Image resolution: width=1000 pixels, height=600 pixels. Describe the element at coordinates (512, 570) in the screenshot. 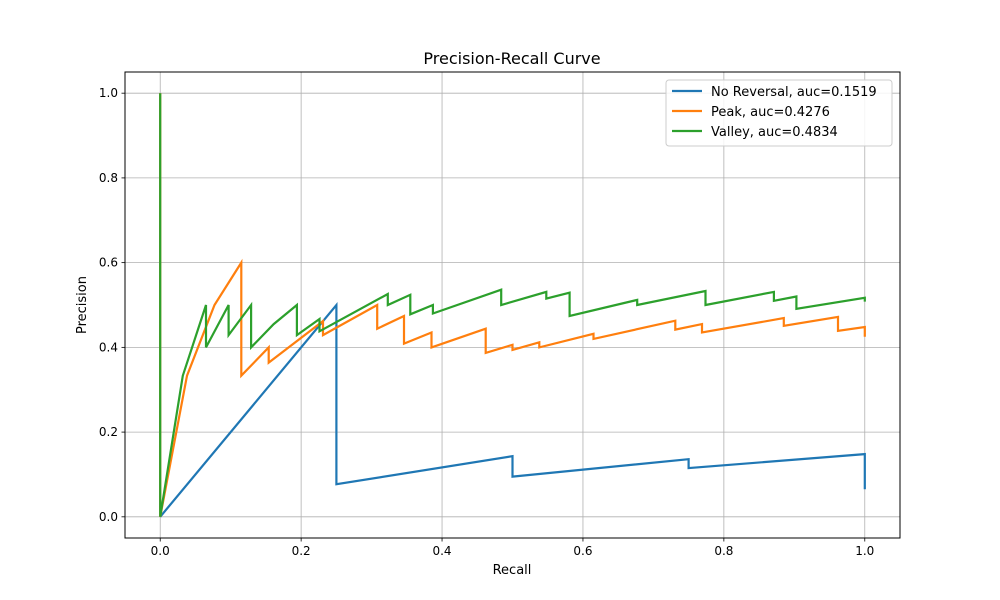

I see `x-axis-label: Recall` at that location.